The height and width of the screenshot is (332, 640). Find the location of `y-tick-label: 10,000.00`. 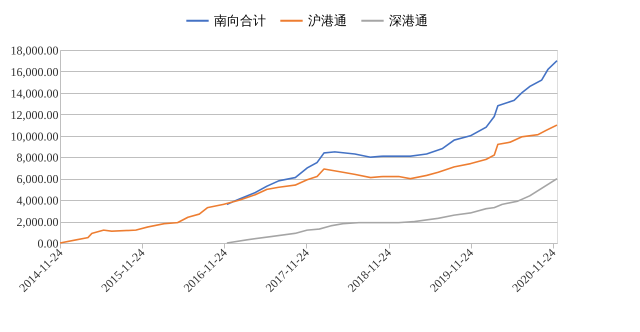

y-tick-label: 10,000.00 is located at coordinates (34, 136).